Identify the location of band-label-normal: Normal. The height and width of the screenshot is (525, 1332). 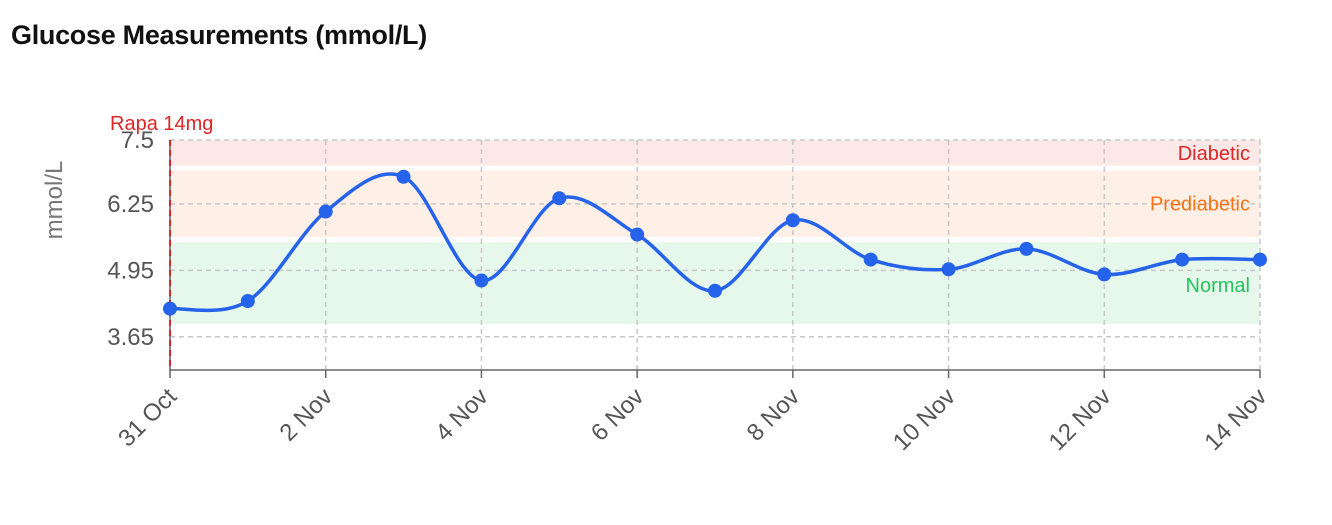
(1218, 286).